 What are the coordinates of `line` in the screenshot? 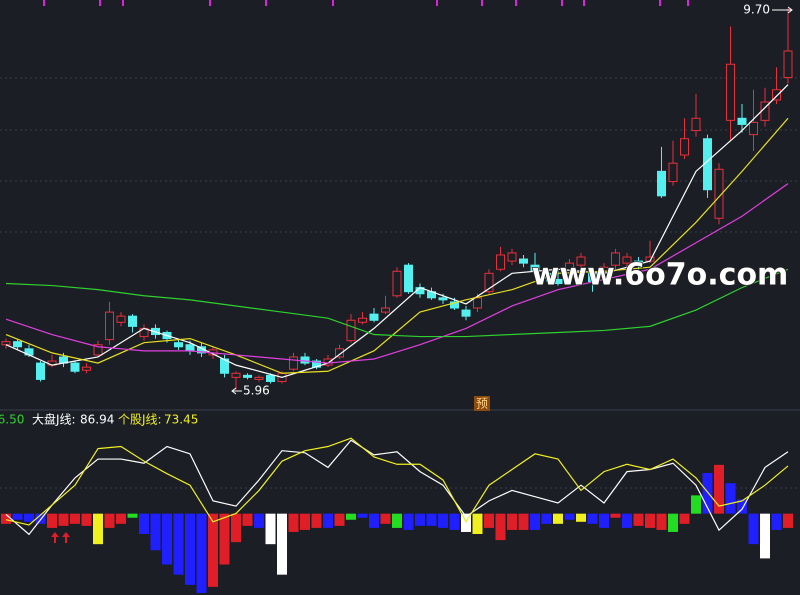 It's located at (397, 303).